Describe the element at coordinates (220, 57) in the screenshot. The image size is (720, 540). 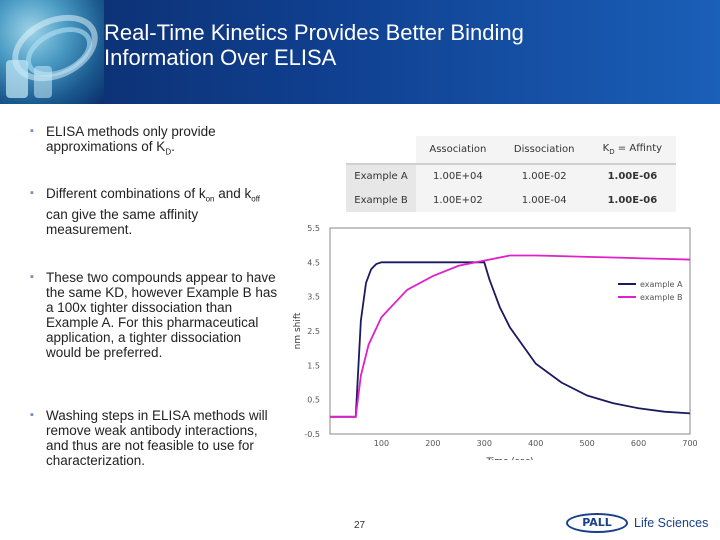
I see `slide-title-line2: Information Over ELISA` at that location.